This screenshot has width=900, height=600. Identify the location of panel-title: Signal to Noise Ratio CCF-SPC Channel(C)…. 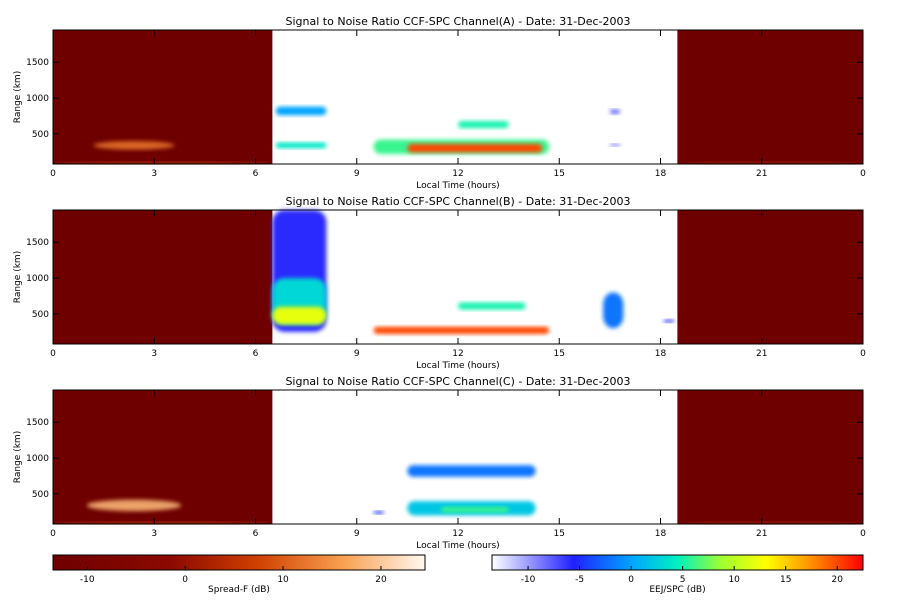
(457, 381).